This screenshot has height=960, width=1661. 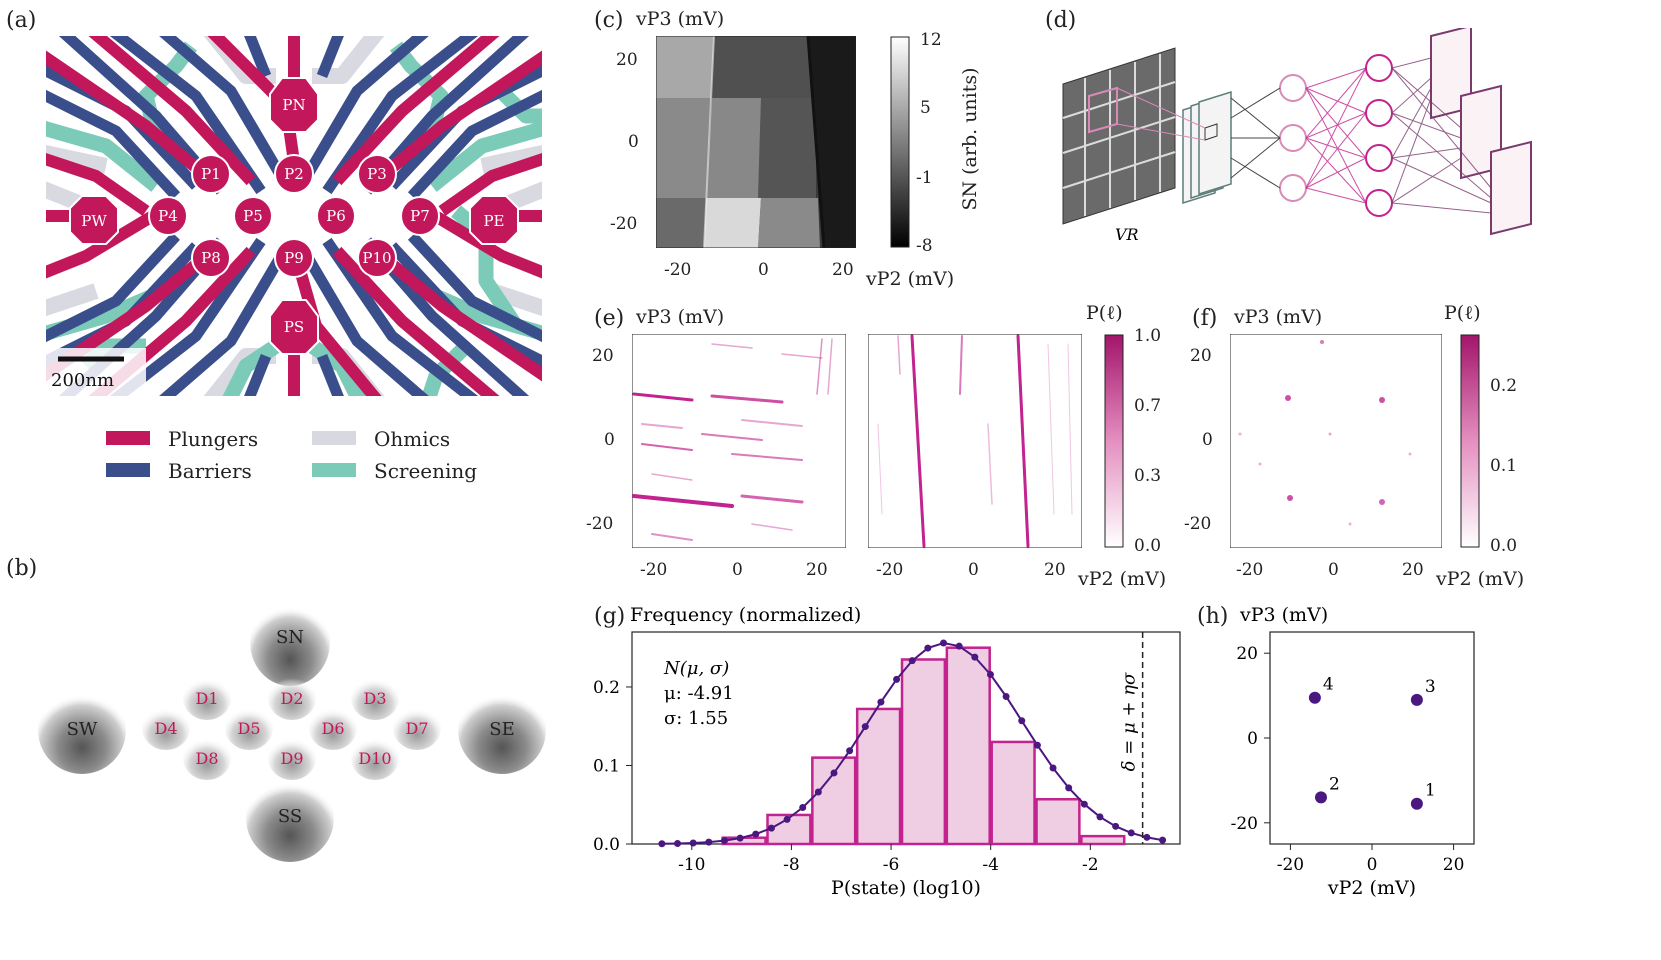 I want to click on e-cbar-tick-0: 0.0, so click(x=1148, y=546).